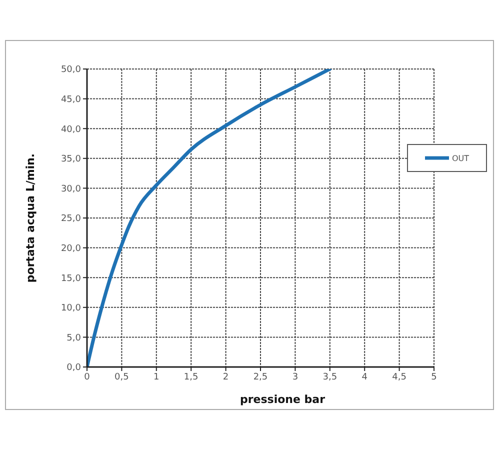 This screenshot has width=500, height=450. I want to click on x-tick-label: 5, so click(434, 377).